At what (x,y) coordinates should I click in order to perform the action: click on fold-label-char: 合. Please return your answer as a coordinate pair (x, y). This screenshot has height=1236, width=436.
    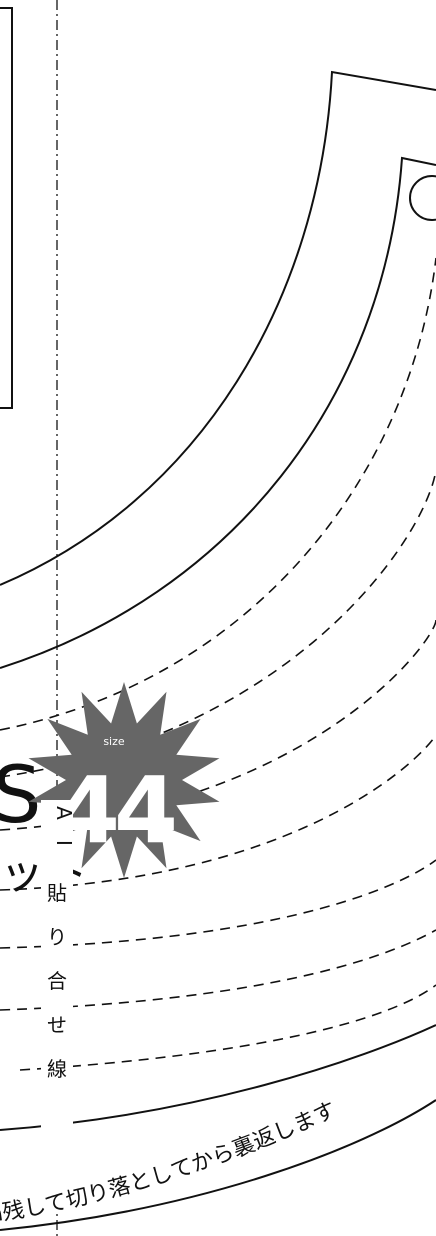
    Looking at the image, I should click on (57, 981).